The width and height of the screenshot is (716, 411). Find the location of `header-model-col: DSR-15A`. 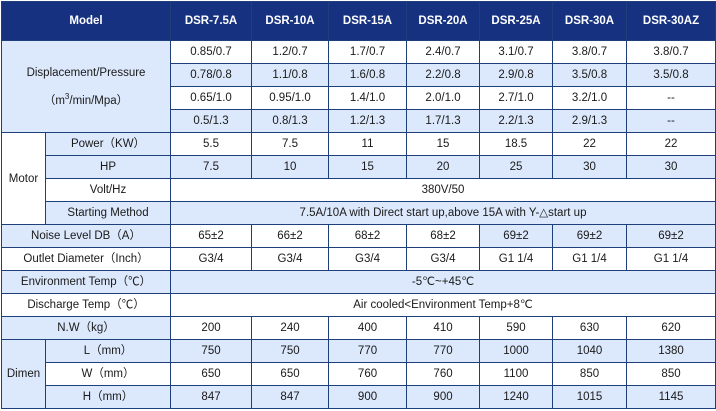

header-model-col: DSR-15A is located at coordinates (368, 21).